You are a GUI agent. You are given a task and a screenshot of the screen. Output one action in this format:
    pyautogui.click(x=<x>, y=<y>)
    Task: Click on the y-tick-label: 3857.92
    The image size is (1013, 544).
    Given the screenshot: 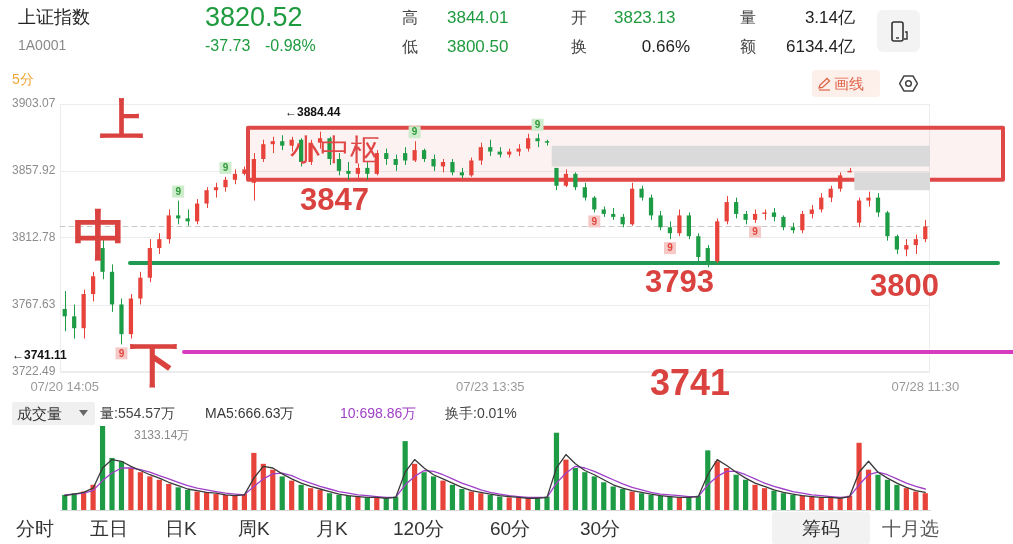 What is the action you would take?
    pyautogui.click(x=34, y=170)
    